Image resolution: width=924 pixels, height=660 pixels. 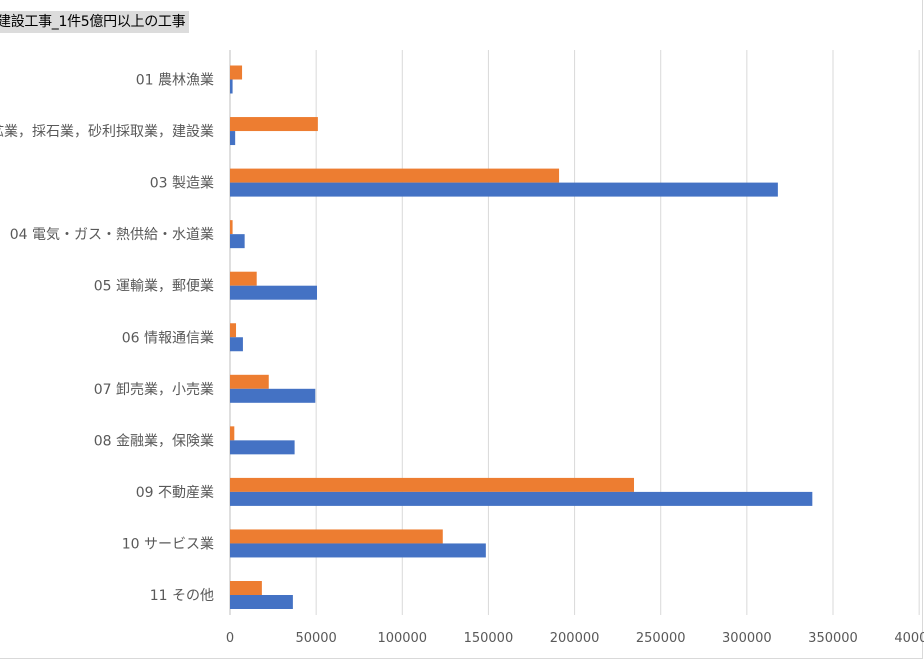 I want to click on category-label: 11 その他, so click(x=182, y=596).